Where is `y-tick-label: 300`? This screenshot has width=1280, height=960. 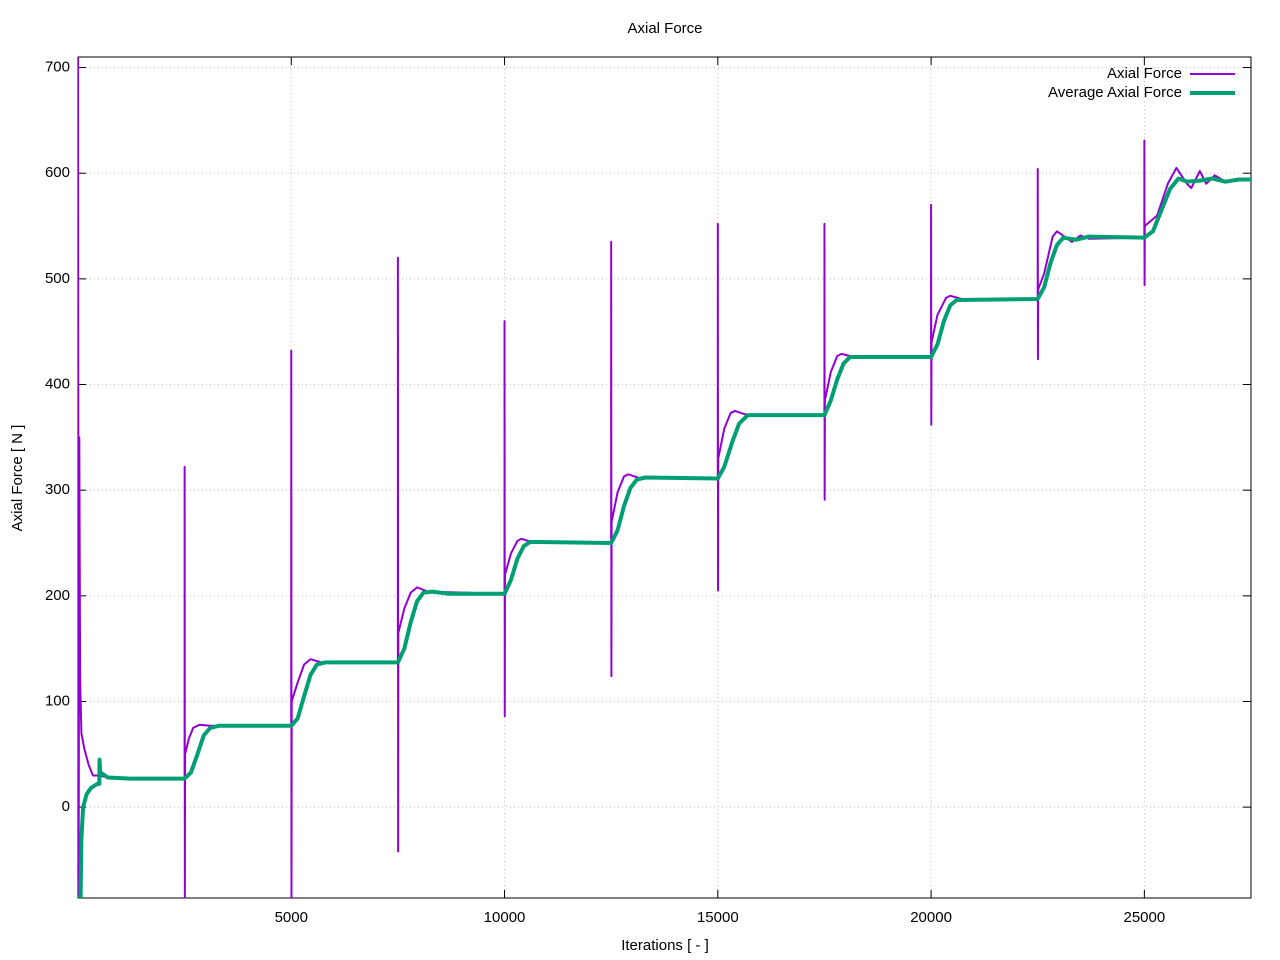
y-tick-label: 300 is located at coordinates (57, 489).